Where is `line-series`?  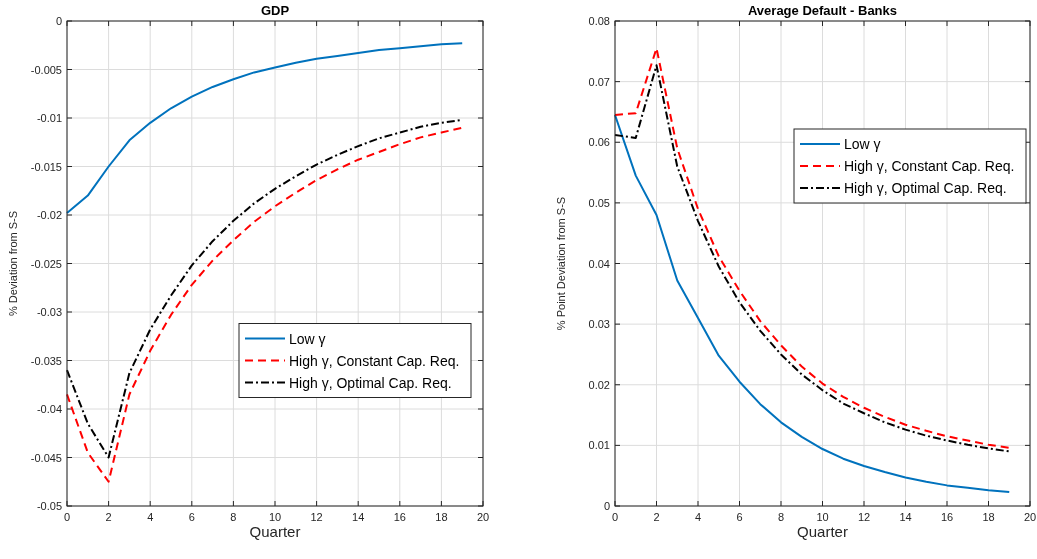 line-series is located at coordinates (265, 128).